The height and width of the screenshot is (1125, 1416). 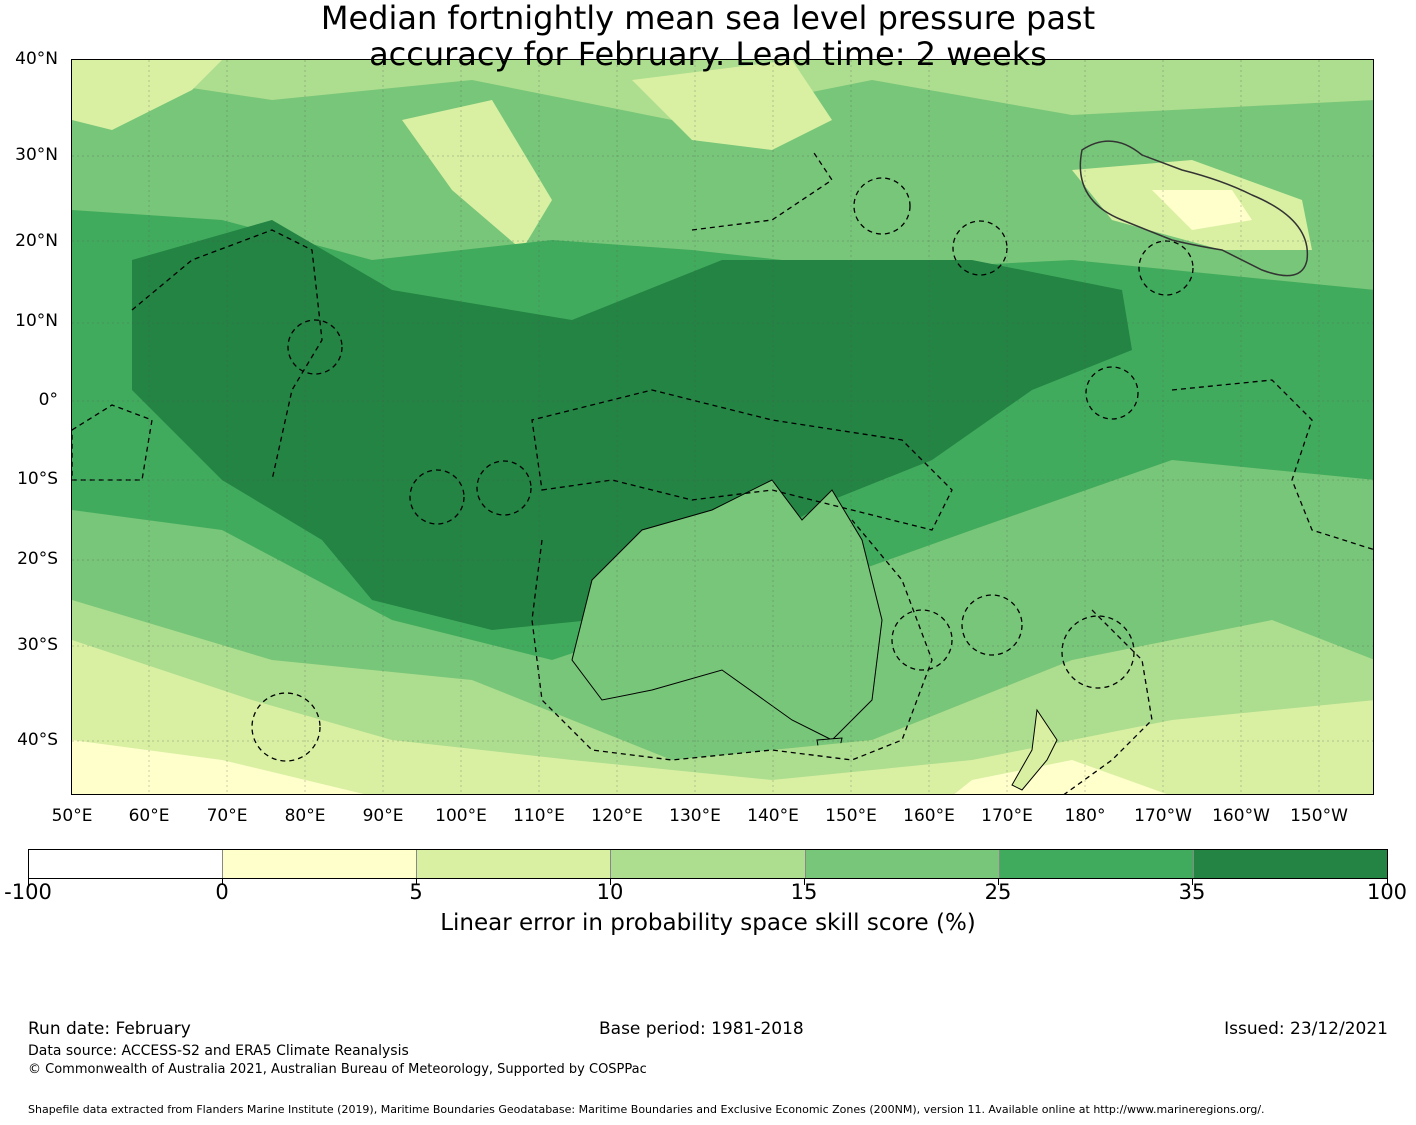 What do you see at coordinates (109, 1029) in the screenshot?
I see `run-date: Run date: February` at bounding box center [109, 1029].